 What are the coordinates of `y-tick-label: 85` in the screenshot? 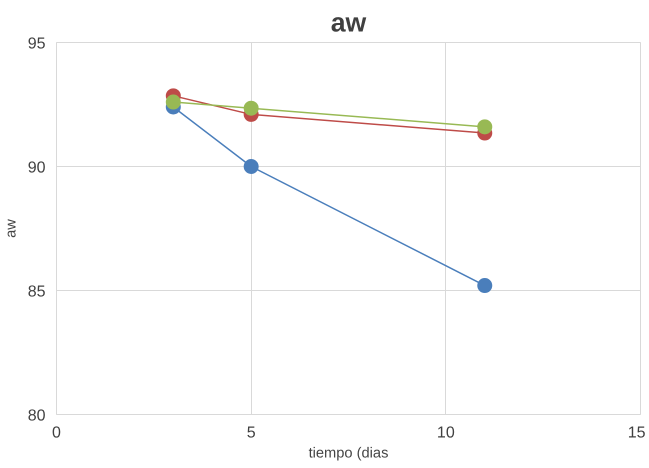 It's located at (37, 292).